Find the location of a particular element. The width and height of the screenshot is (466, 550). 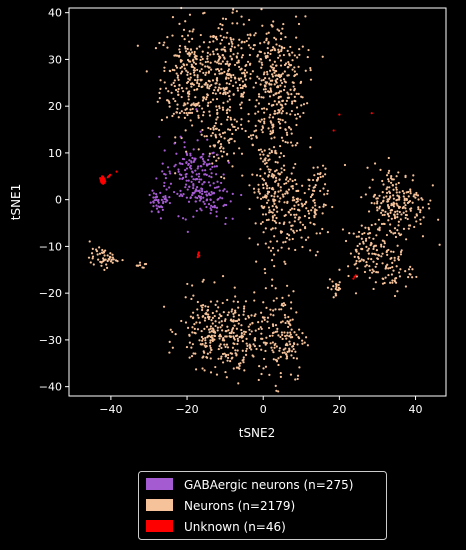

y-tick-label: 40 is located at coordinates (55, 13).